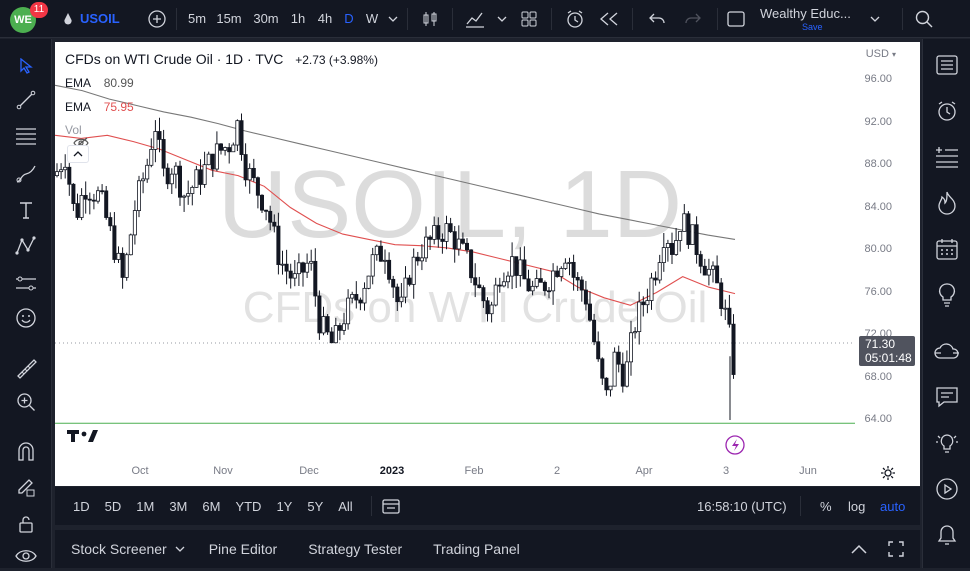 This screenshot has width=970, height=571. I want to click on alert-button, so click(575, 19).